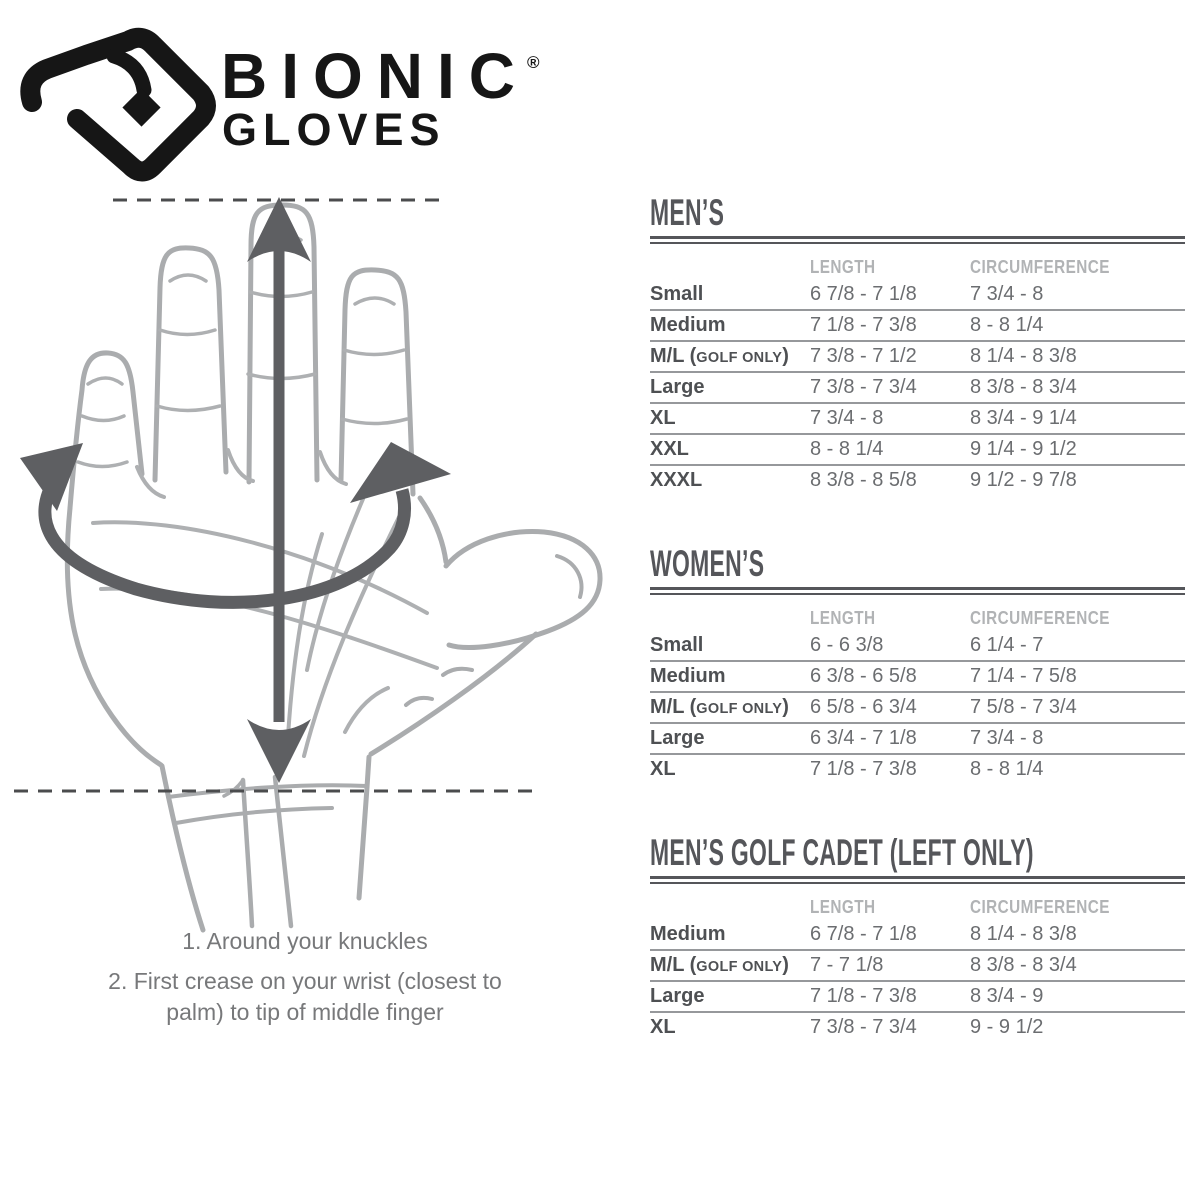 The height and width of the screenshot is (1200, 1200). I want to click on length-arrow, so click(279, 490).